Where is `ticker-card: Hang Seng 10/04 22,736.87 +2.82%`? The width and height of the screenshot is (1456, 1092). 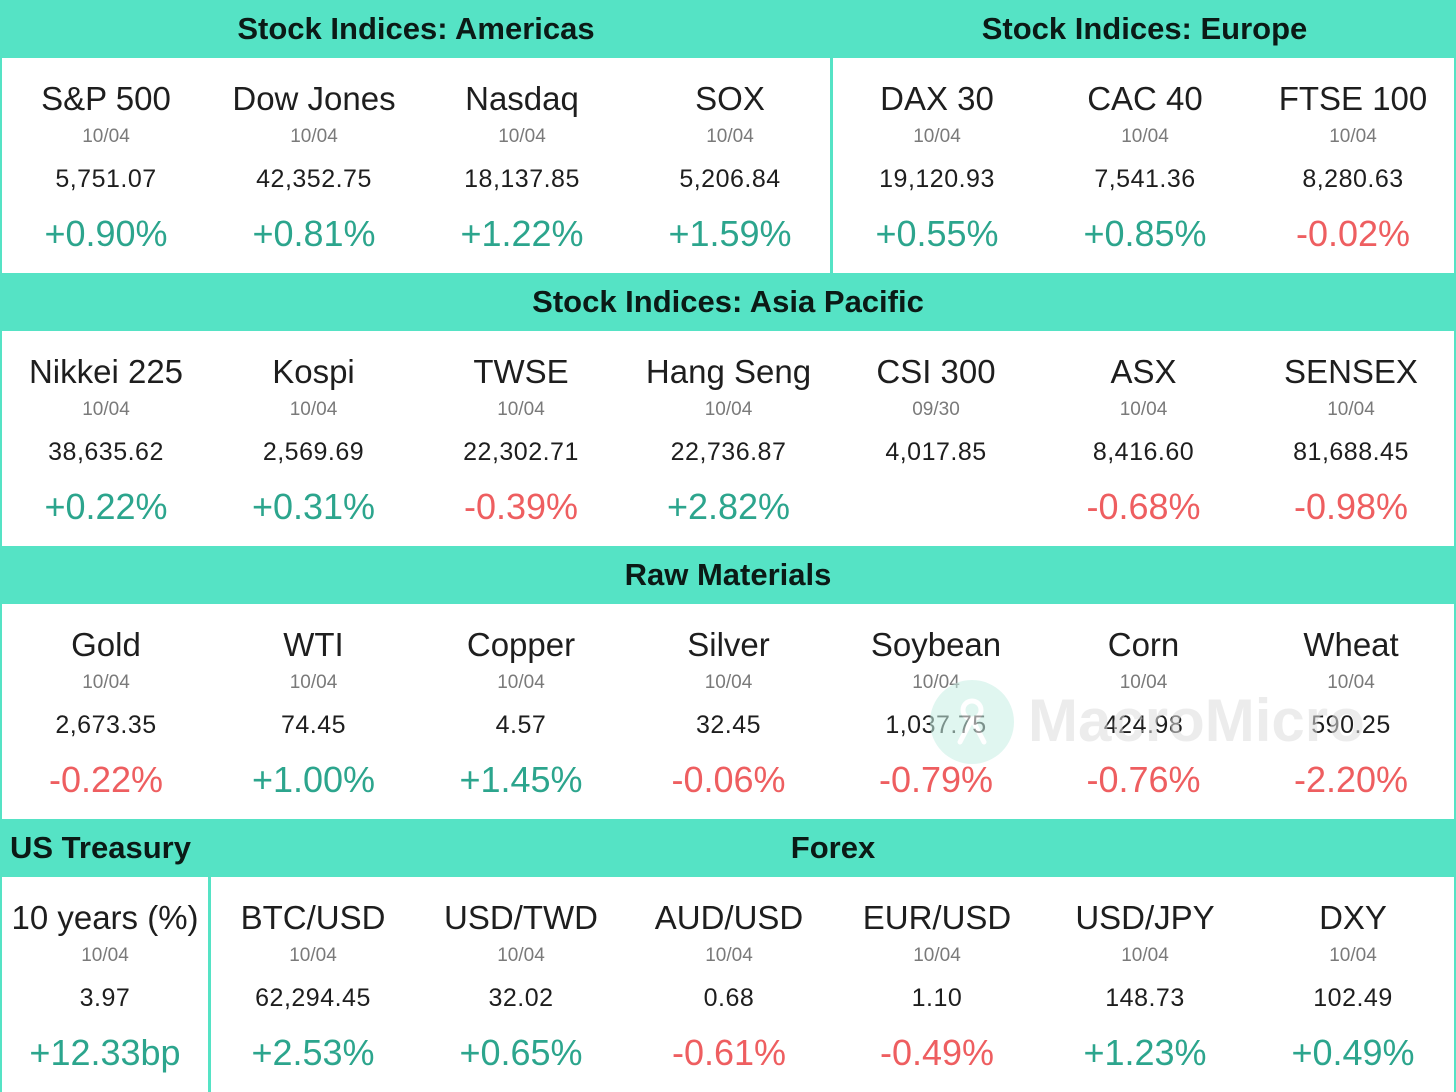
ticker-card: Hang Seng 10/04 22,736.87 +2.82% is located at coordinates (729, 438).